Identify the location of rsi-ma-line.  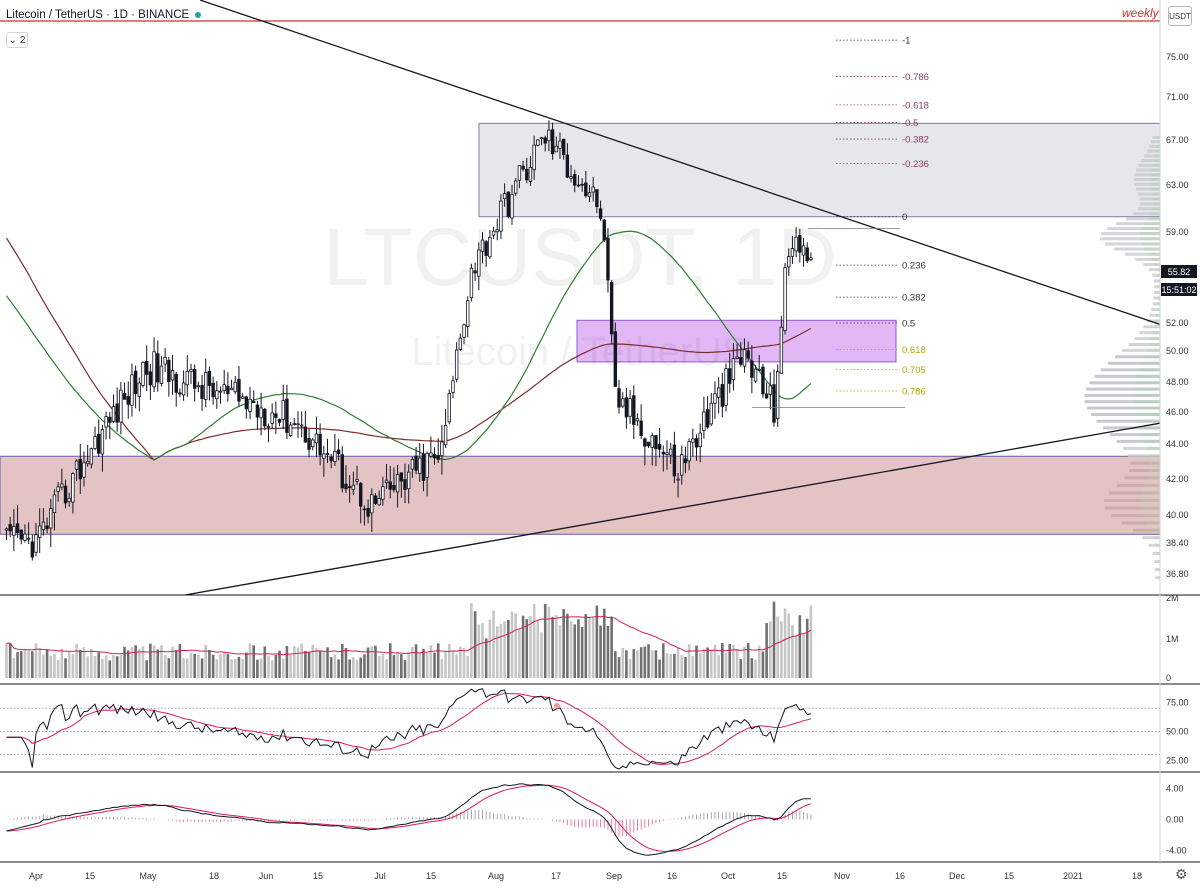
(409, 728).